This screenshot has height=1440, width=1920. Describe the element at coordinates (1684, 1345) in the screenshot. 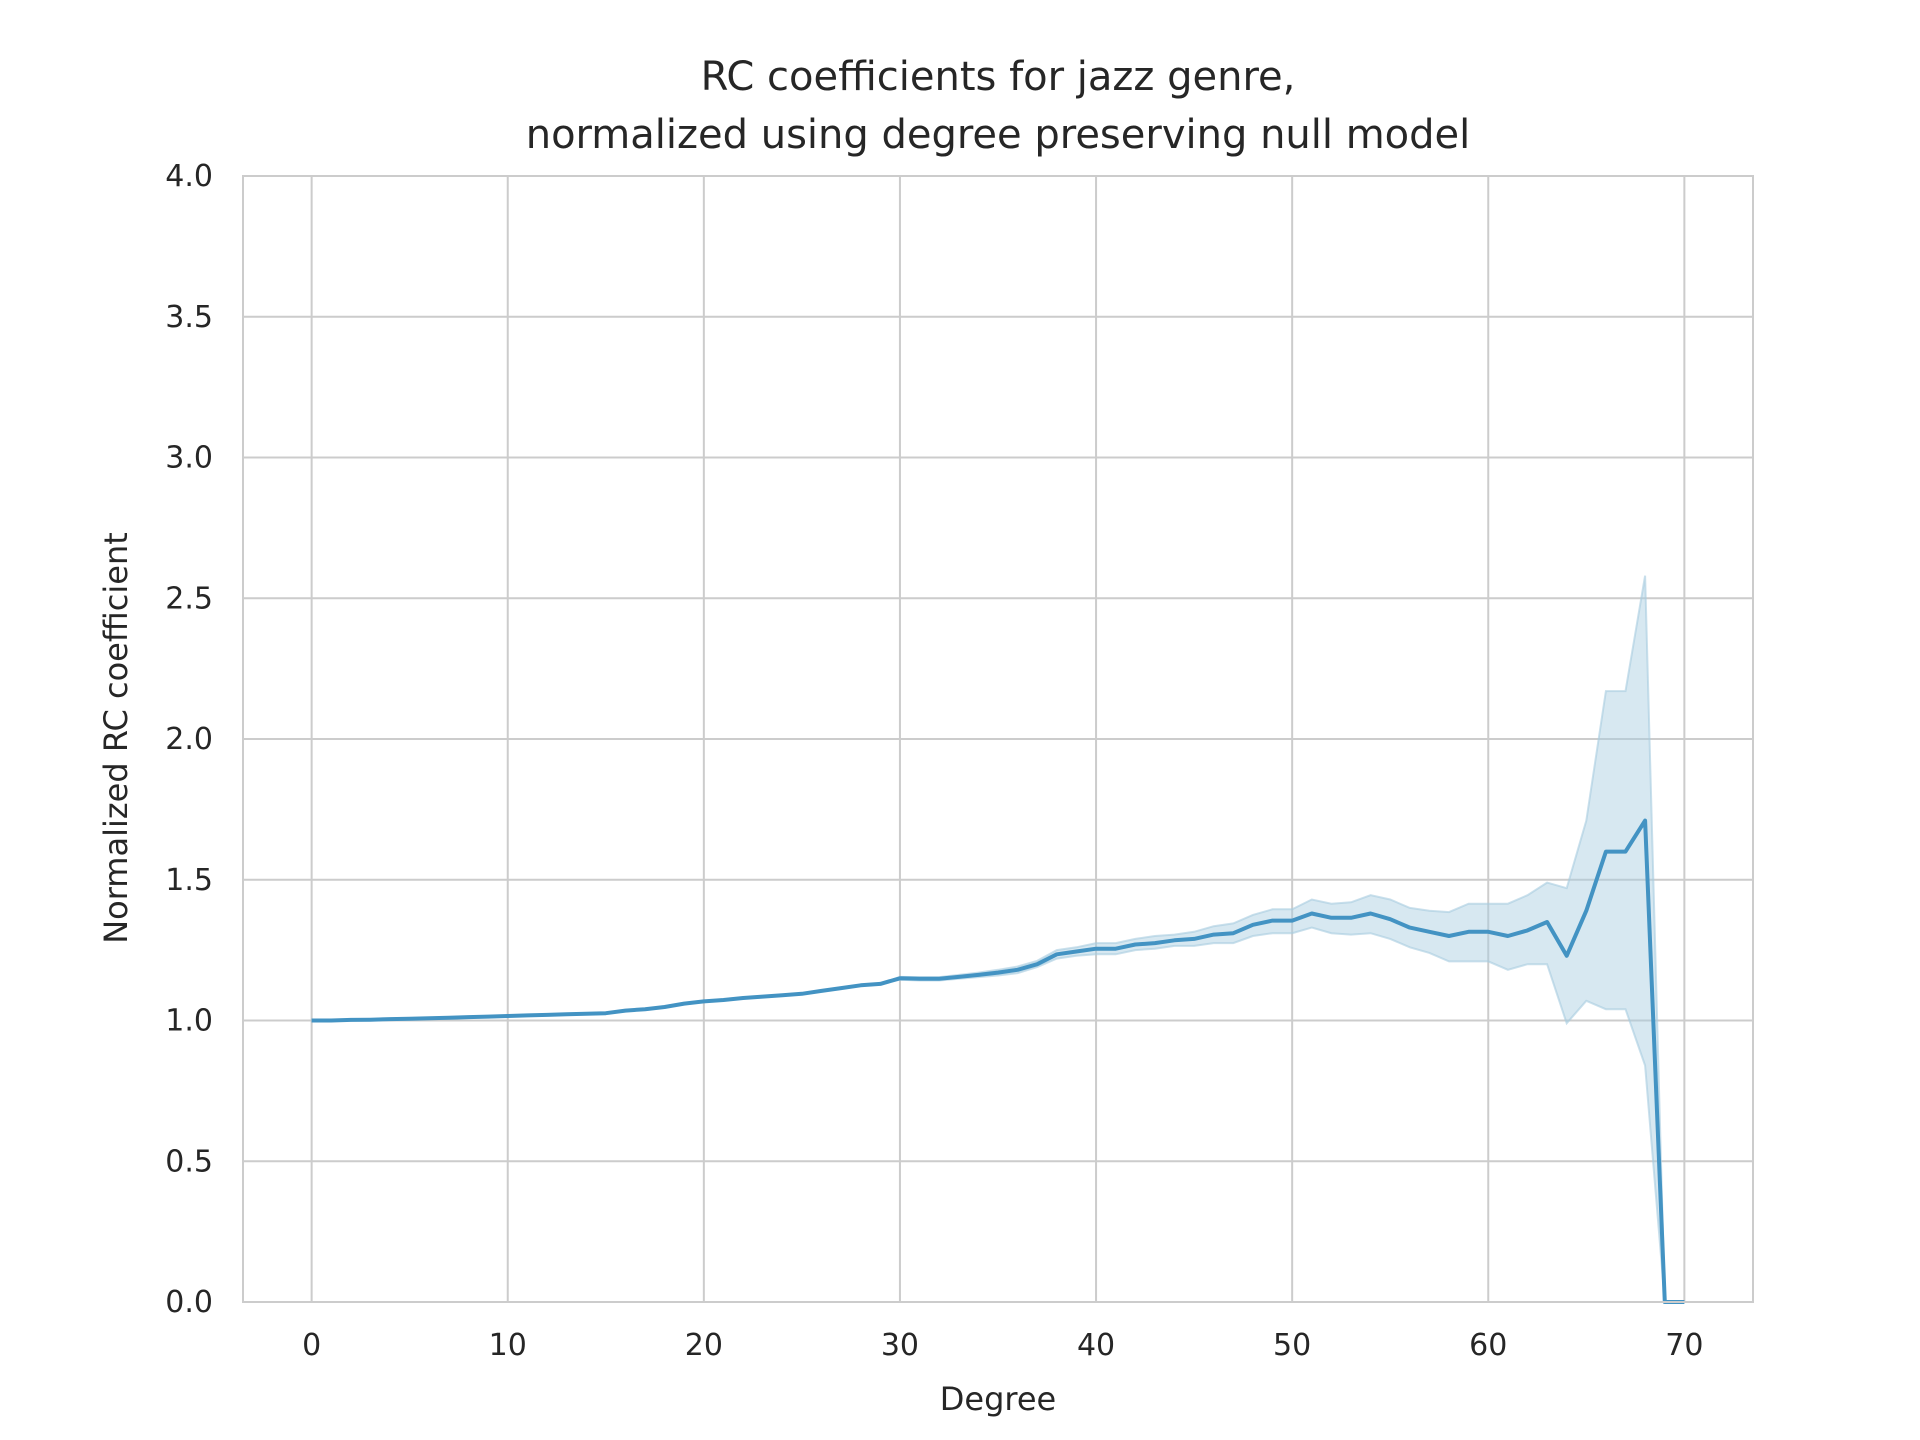

I see `x-tick-label: 70` at that location.